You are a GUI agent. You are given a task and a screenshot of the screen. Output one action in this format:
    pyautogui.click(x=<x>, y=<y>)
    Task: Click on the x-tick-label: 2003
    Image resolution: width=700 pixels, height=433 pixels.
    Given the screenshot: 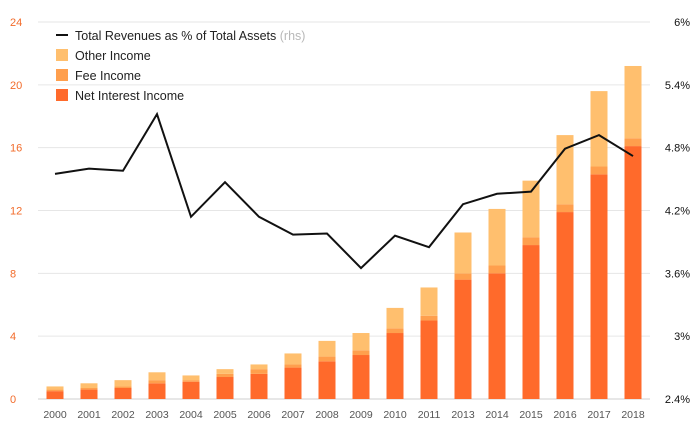 What is the action you would take?
    pyautogui.click(x=157, y=415)
    